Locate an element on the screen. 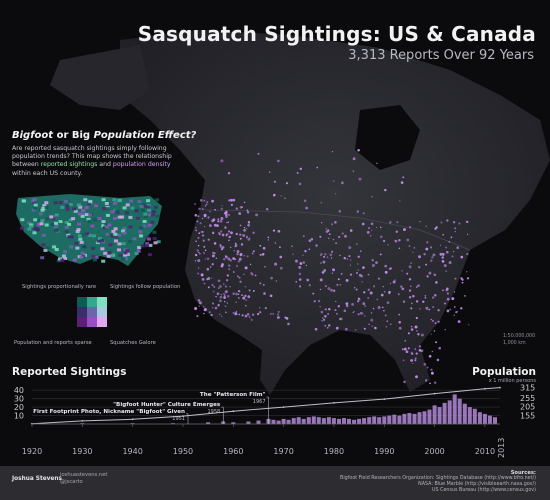  legend-label-top-left: Sightings proportionally rare is located at coordinates (59, 287).